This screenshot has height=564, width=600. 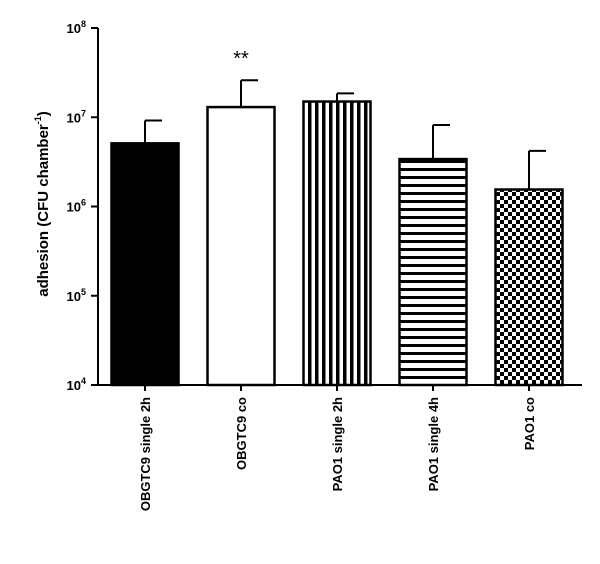 I want to click on y-tick-label: 10⁸, so click(x=76, y=27).